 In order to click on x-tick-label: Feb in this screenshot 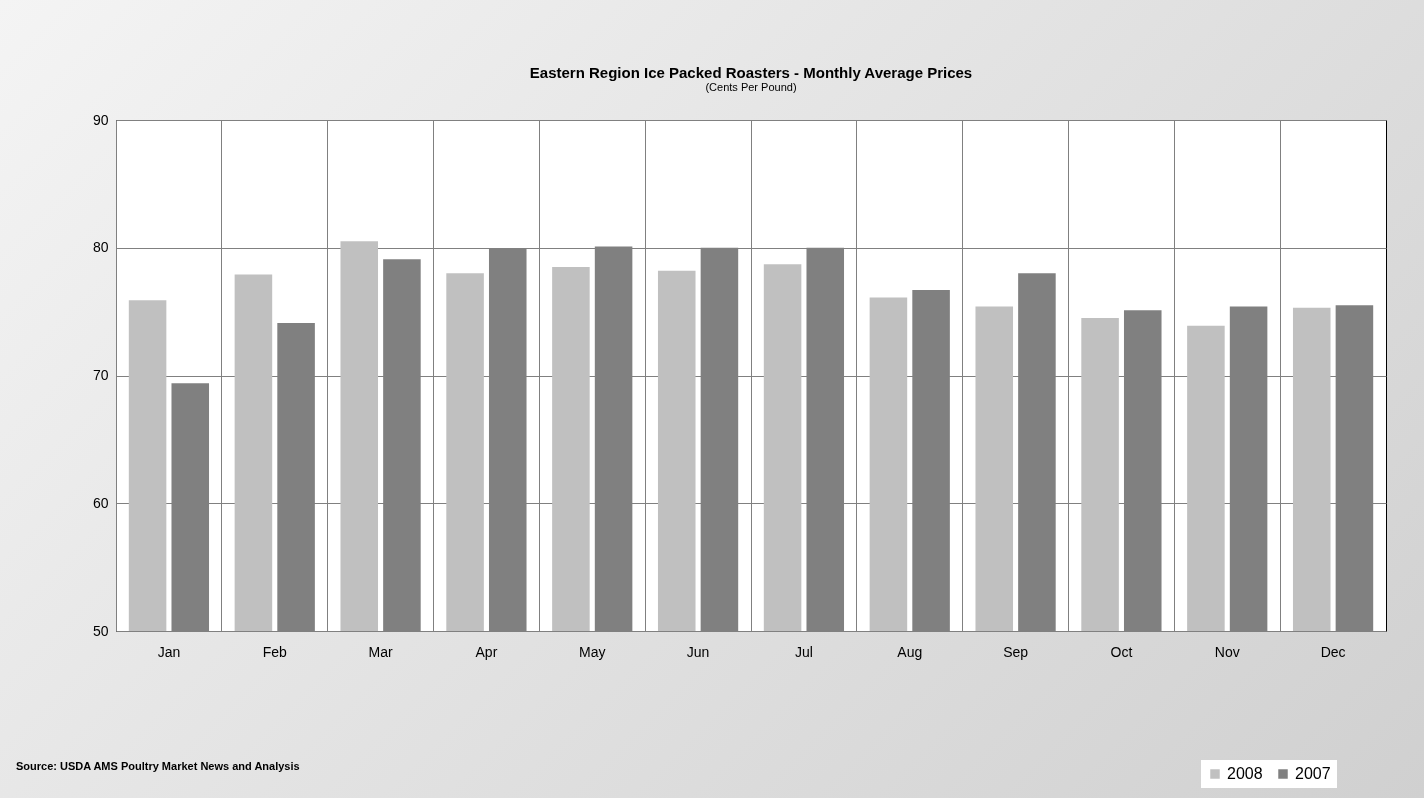, I will do `click(275, 651)`.